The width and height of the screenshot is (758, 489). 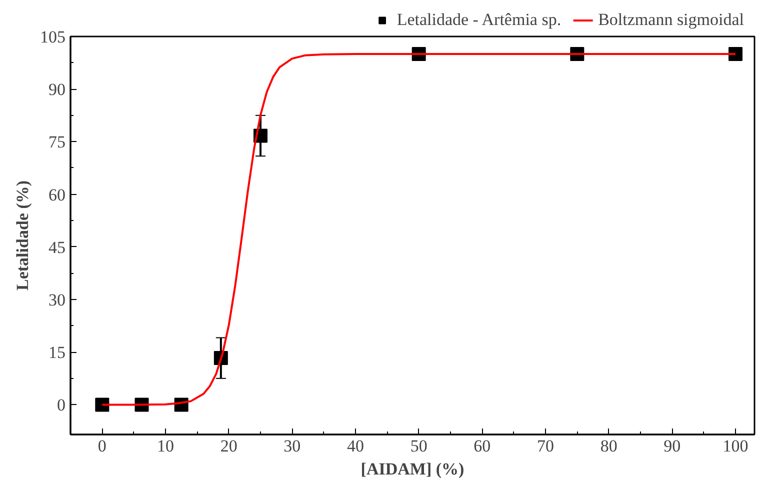 What do you see at coordinates (57, 90) in the screenshot?
I see `y-tick-label: 90` at bounding box center [57, 90].